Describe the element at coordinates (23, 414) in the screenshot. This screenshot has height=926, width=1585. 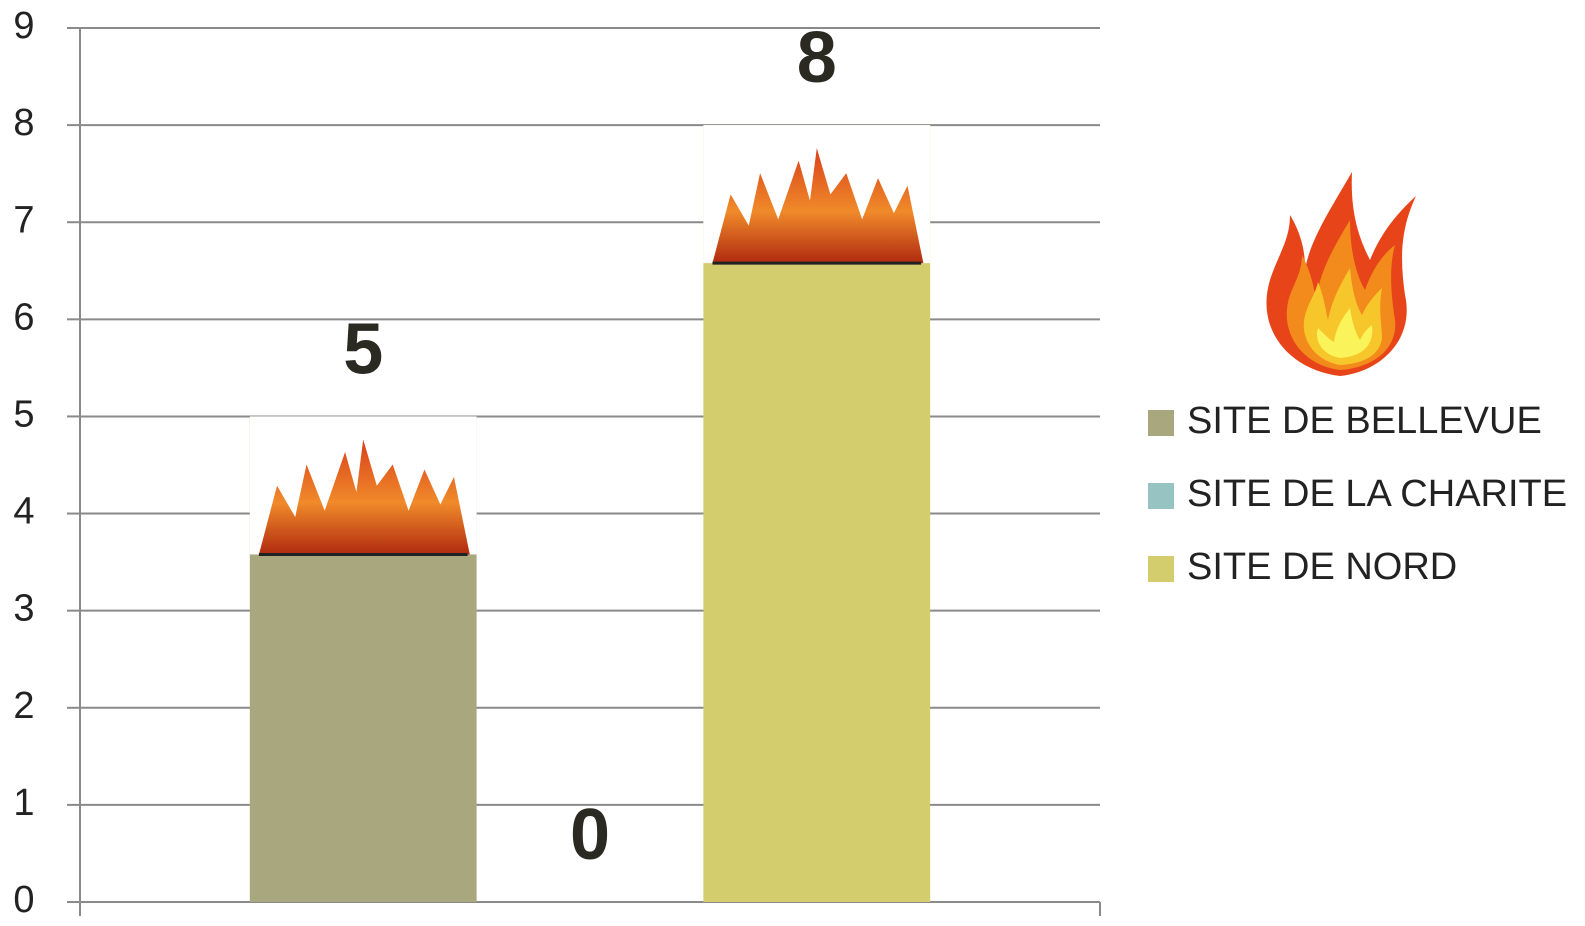
I see `y-tick-label: 5` at that location.